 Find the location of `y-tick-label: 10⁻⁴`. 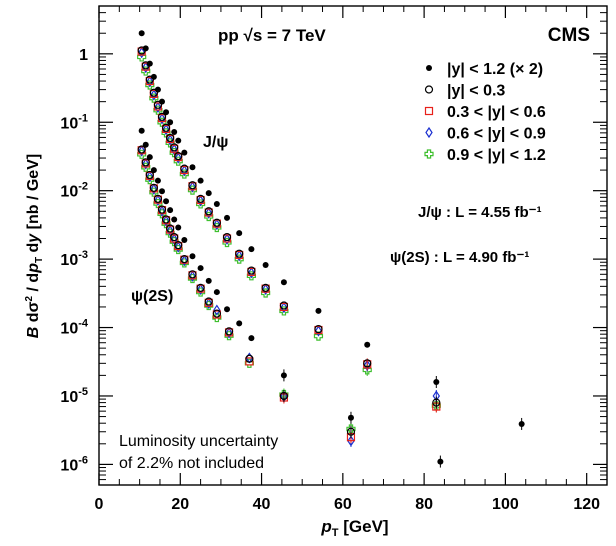

y-tick-label: 10⁻⁴ is located at coordinates (74, 328).